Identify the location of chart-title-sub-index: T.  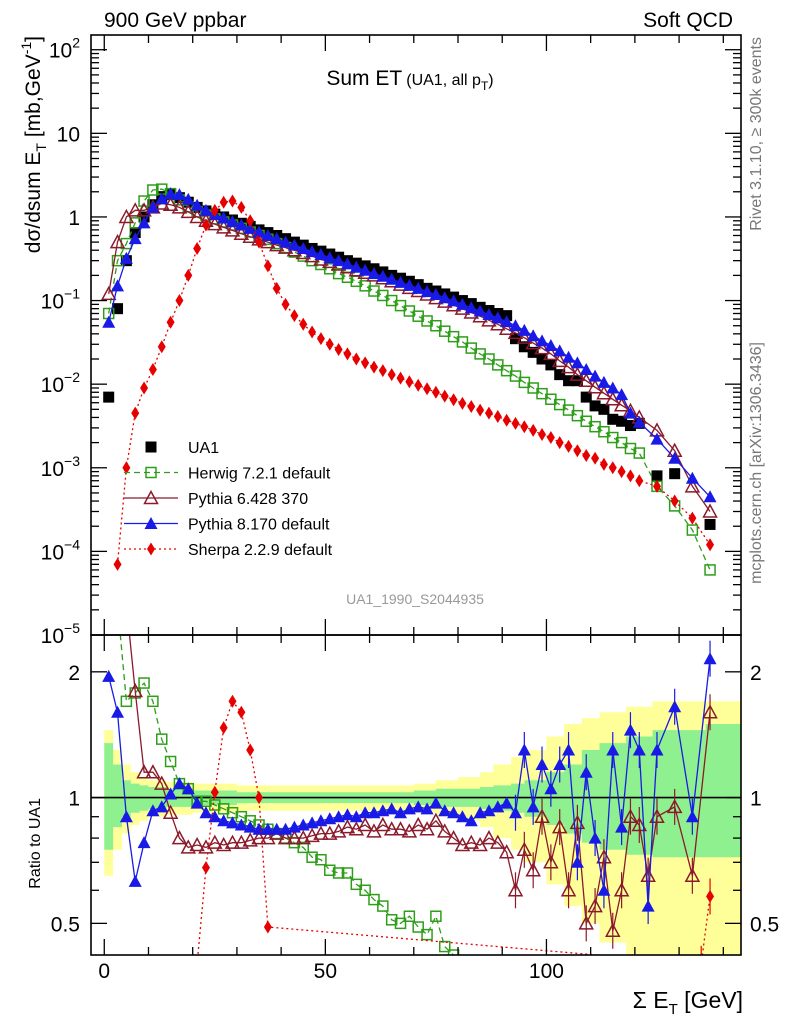
(485, 86).